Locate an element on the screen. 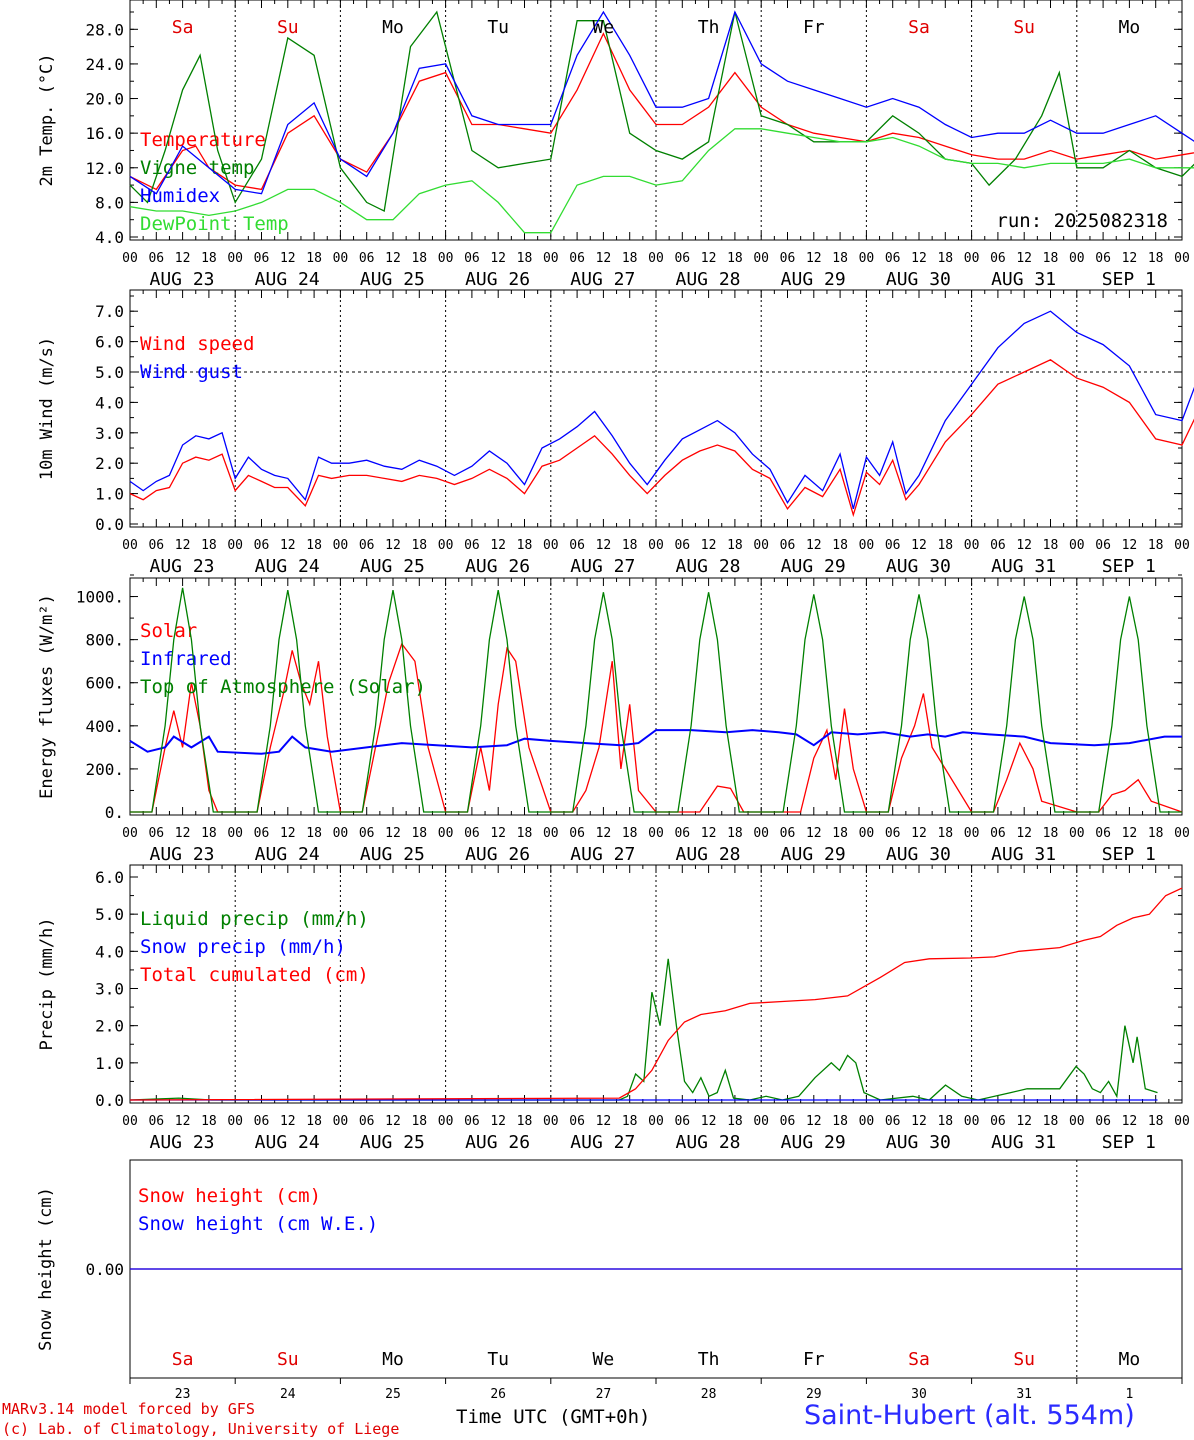 The width and height of the screenshot is (1194, 1440). date-label: AUG 23 is located at coordinates (181, 279).